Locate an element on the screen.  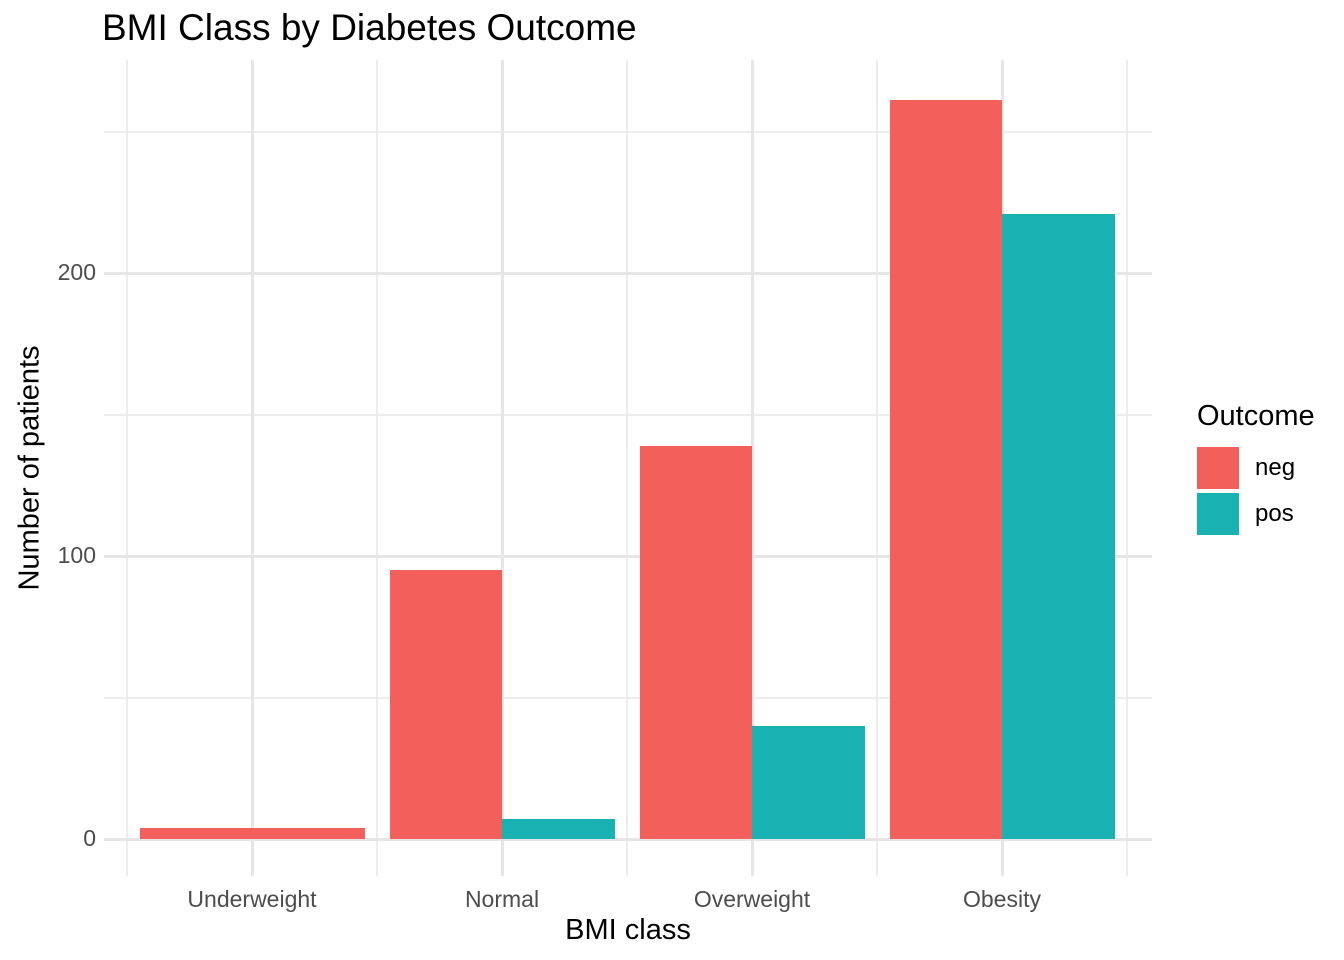
bar-overweight-pos is located at coordinates (808, 782).